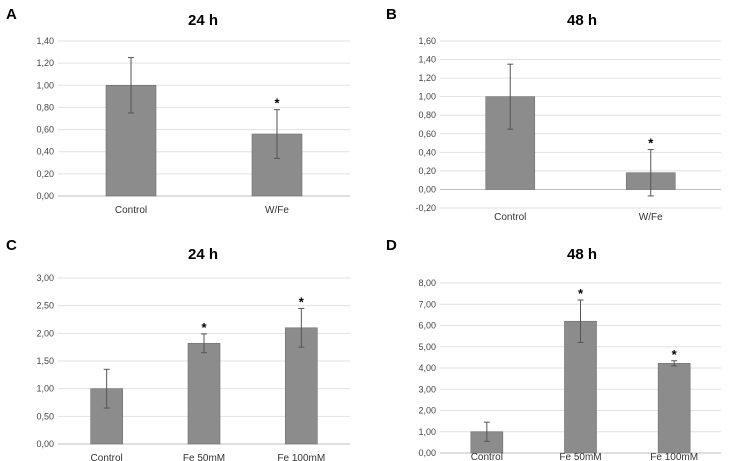 The width and height of the screenshot is (746, 461). Describe the element at coordinates (45, 444) in the screenshot. I see `panel-c-y-tick-label: 0,00` at that location.